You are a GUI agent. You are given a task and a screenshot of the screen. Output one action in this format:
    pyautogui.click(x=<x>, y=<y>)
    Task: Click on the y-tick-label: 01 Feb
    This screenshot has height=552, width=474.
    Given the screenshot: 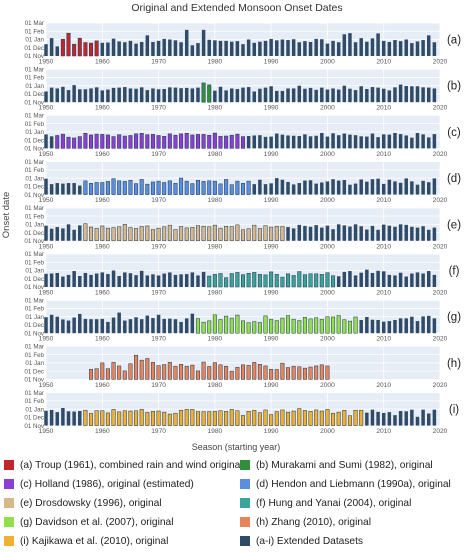 What is the action you would take?
    pyautogui.click(x=35, y=309)
    